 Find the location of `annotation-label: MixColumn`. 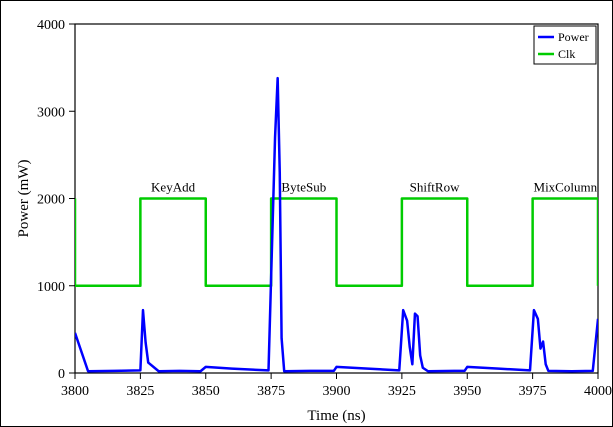

annotation-label: MixColumn is located at coordinates (566, 187).